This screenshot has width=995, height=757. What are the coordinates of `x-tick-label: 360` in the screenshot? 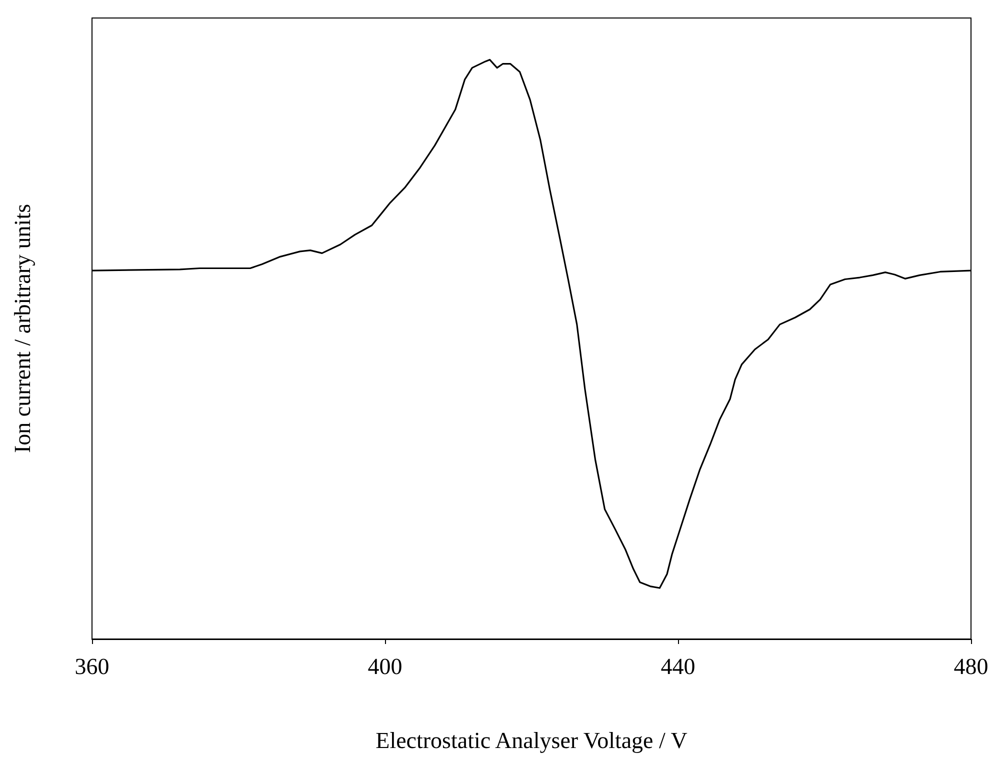 It's located at (92, 666).